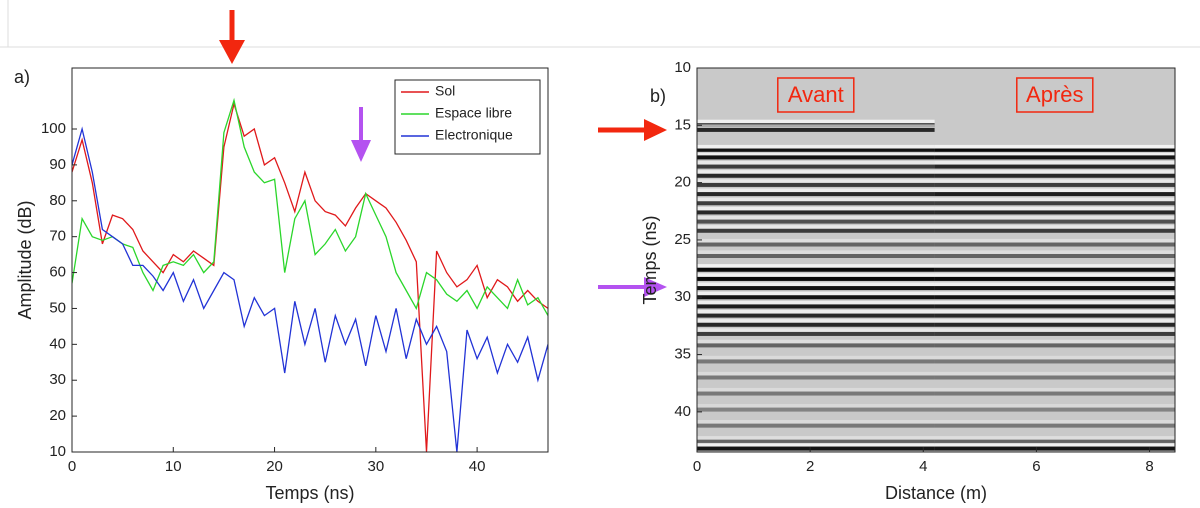 The image size is (1200, 508). What do you see at coordinates (57, 164) in the screenshot?
I see `y-tick-label: 90` at bounding box center [57, 164].